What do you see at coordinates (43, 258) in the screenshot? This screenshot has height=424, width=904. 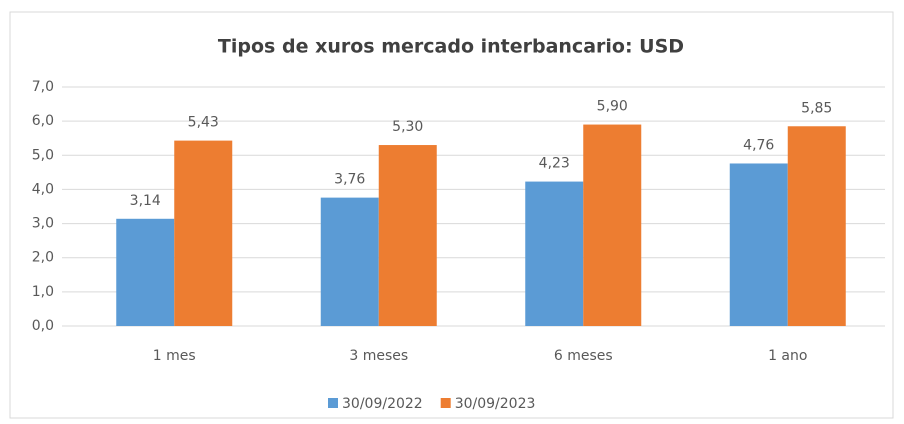 I see `y-tick-label: 2,0` at bounding box center [43, 258].